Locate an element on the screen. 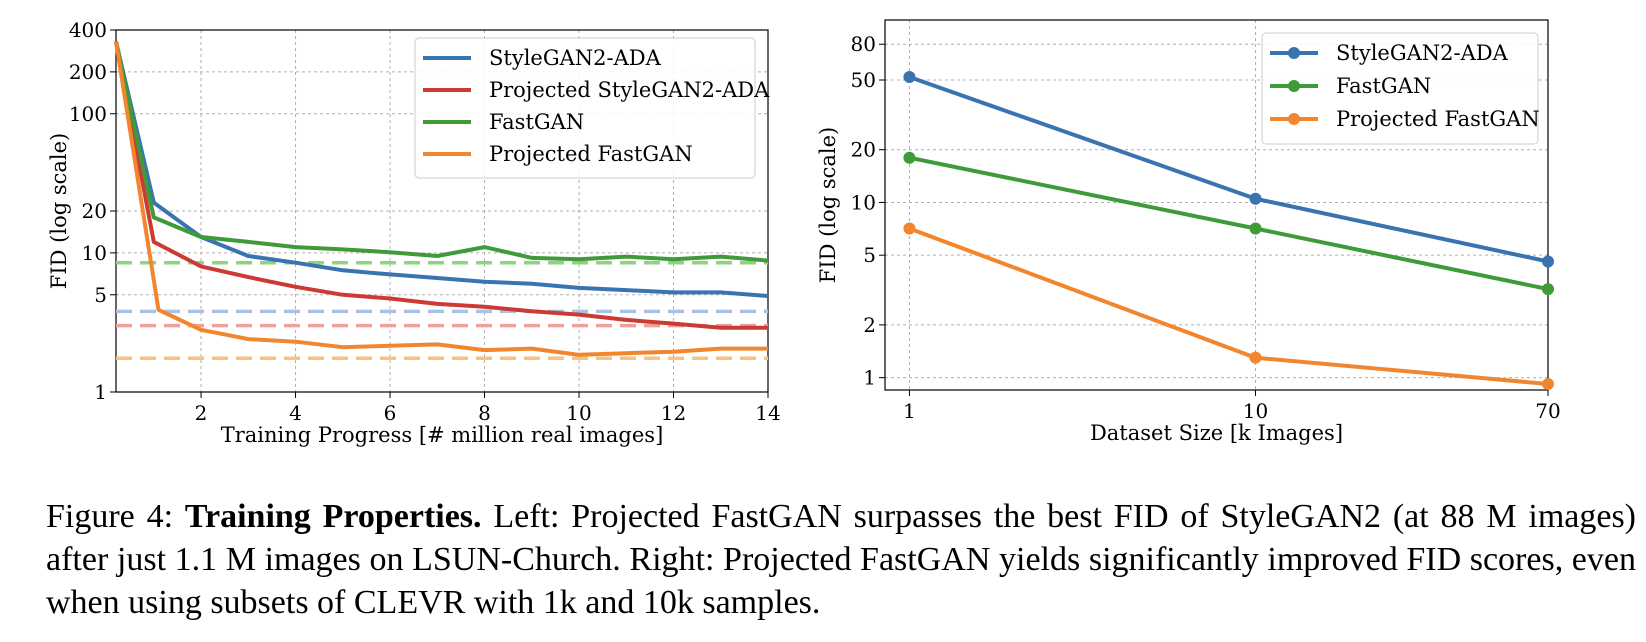 The width and height of the screenshot is (1646, 642). y-tick-label: 400 is located at coordinates (88, 30).